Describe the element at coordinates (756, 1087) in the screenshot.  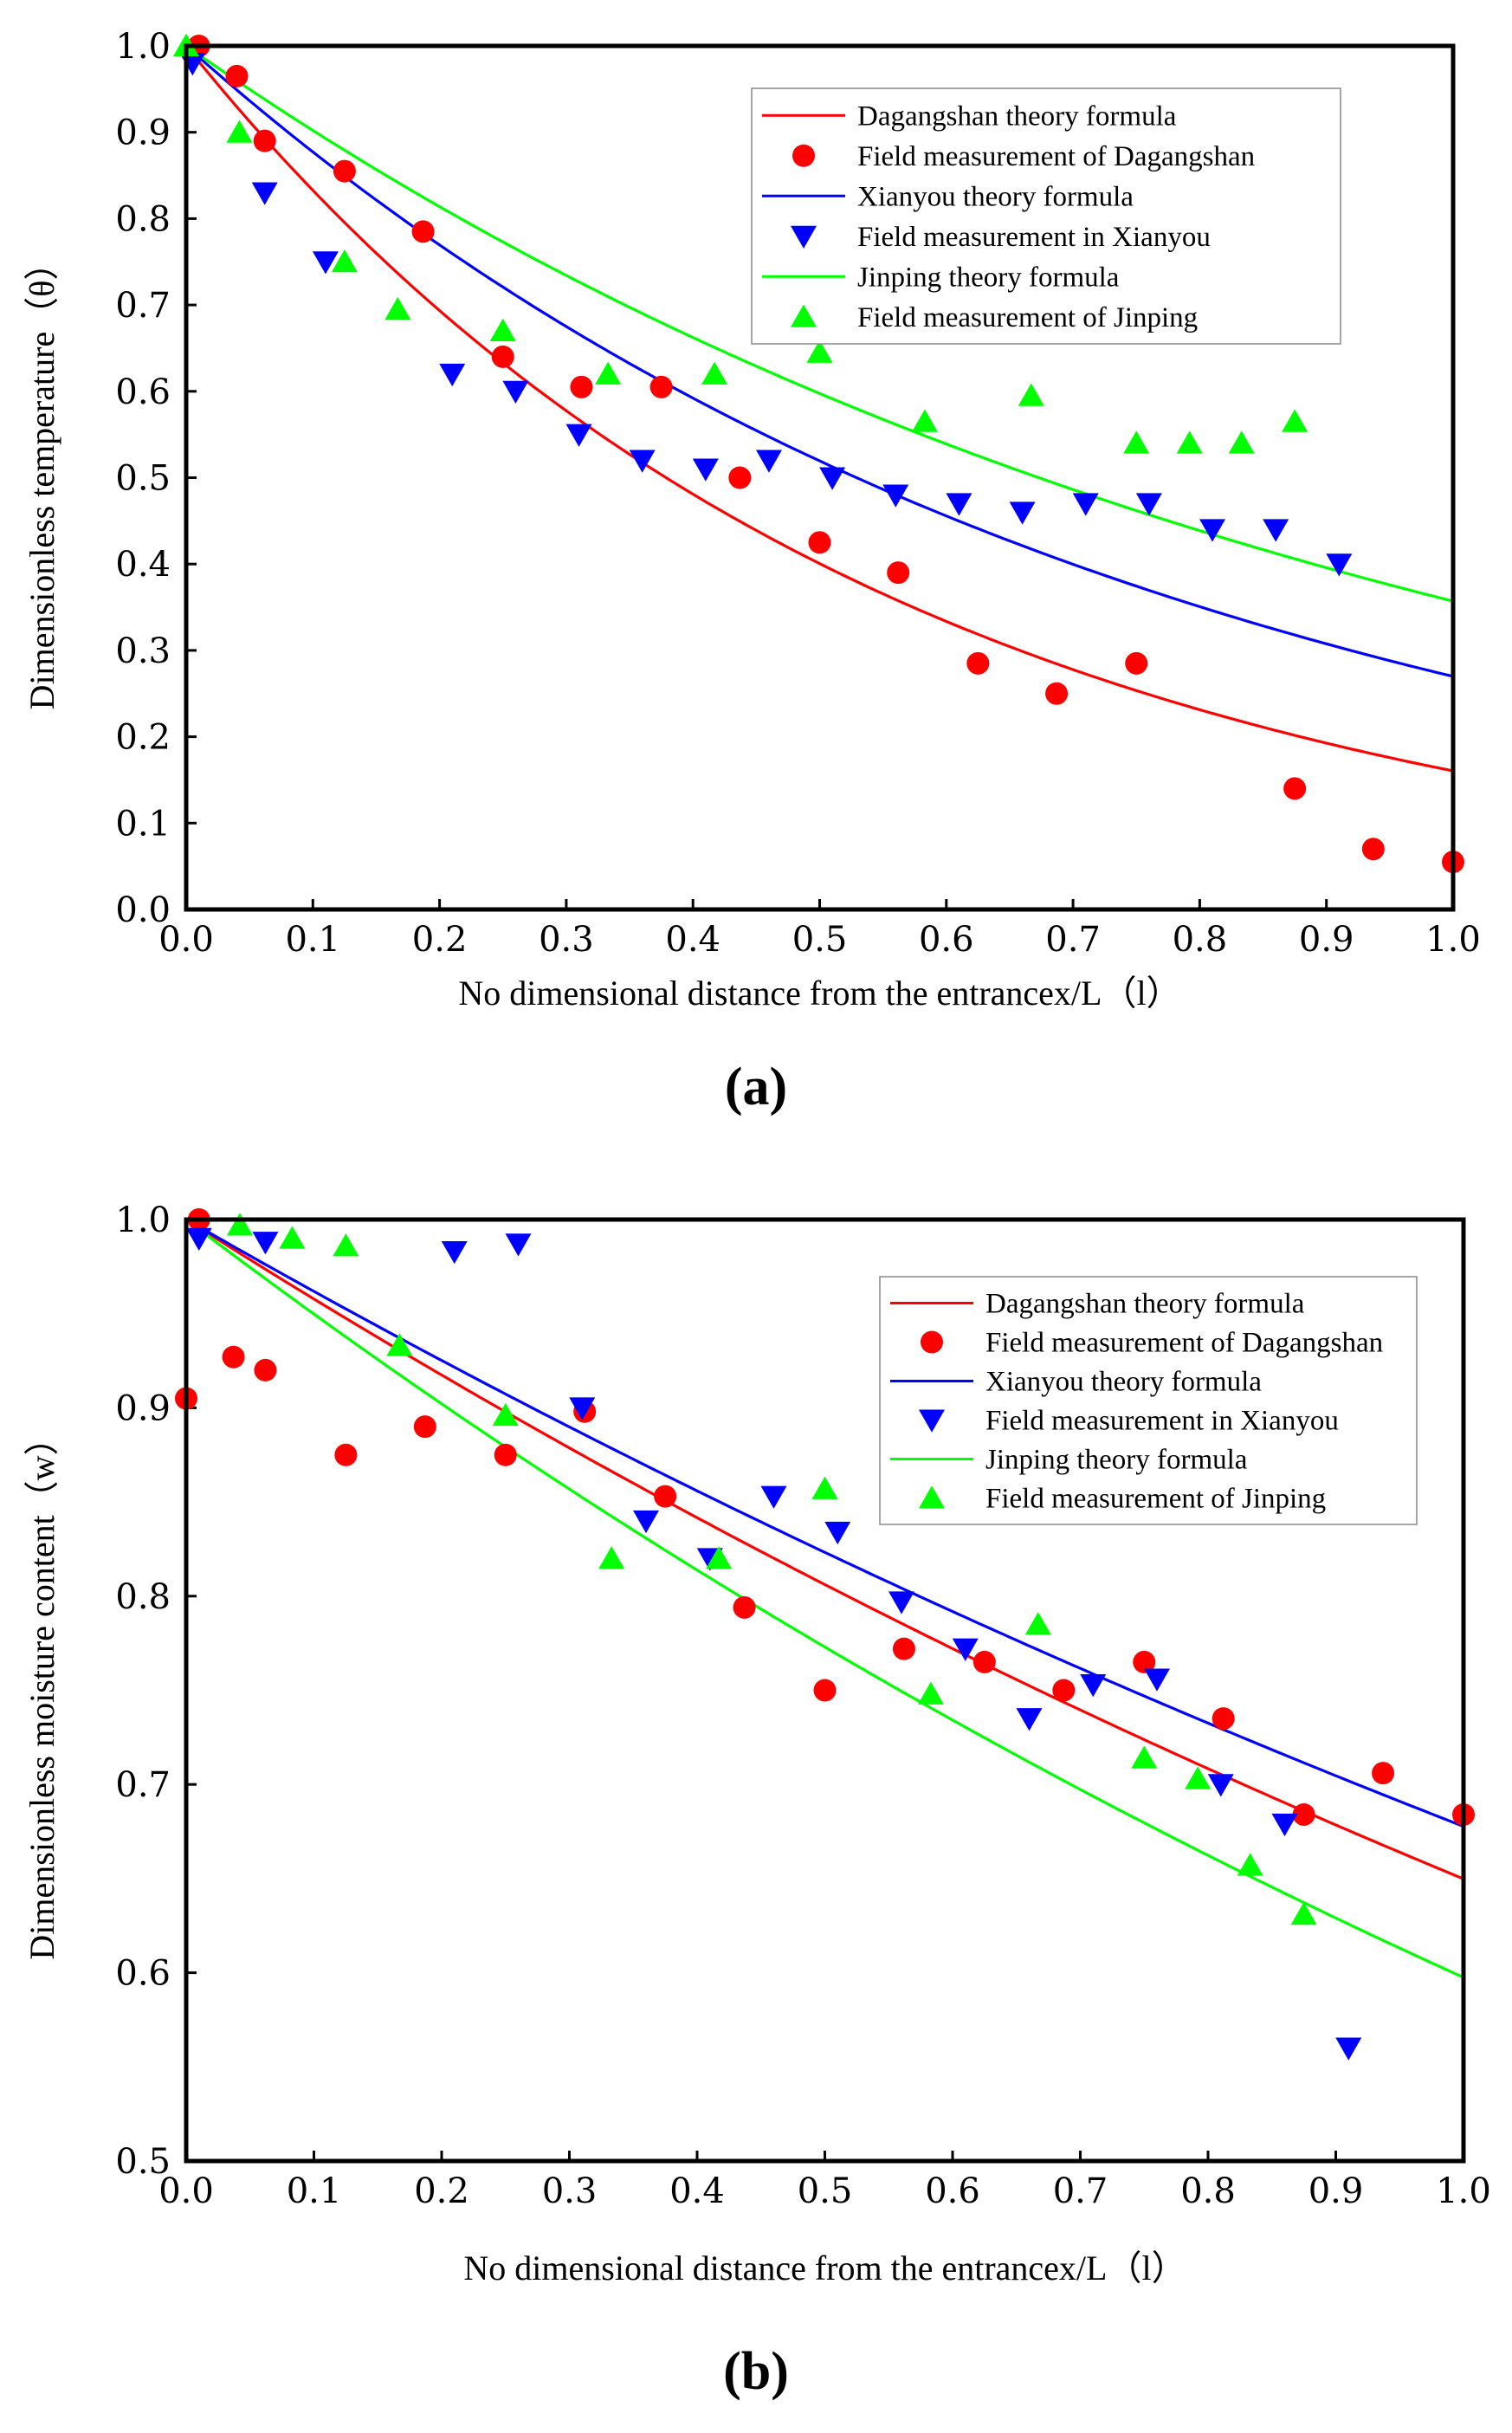
I see `panel-label: (a)` at that location.